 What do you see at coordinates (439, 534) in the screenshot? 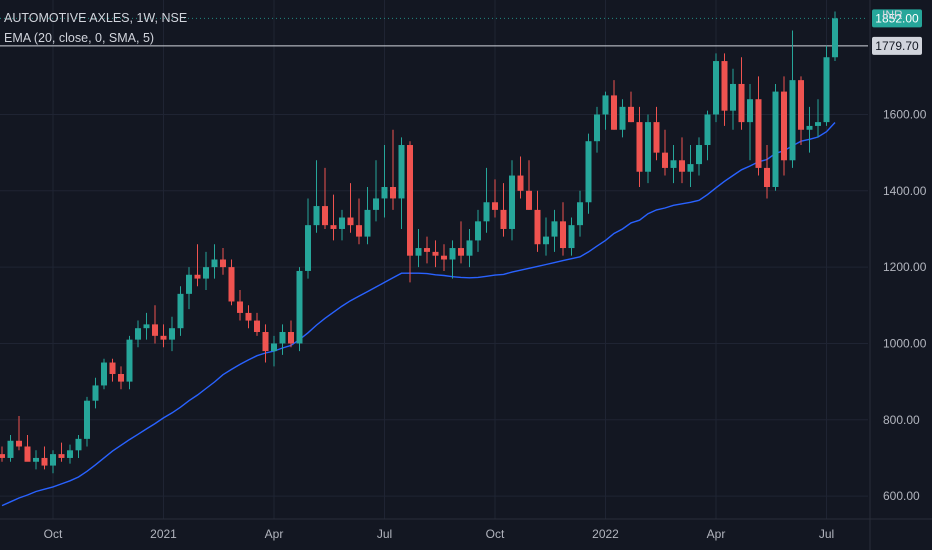
I see `time-axis: Oct 2021 Apr Jul Oct 2022 Apr Jul` at bounding box center [439, 534].